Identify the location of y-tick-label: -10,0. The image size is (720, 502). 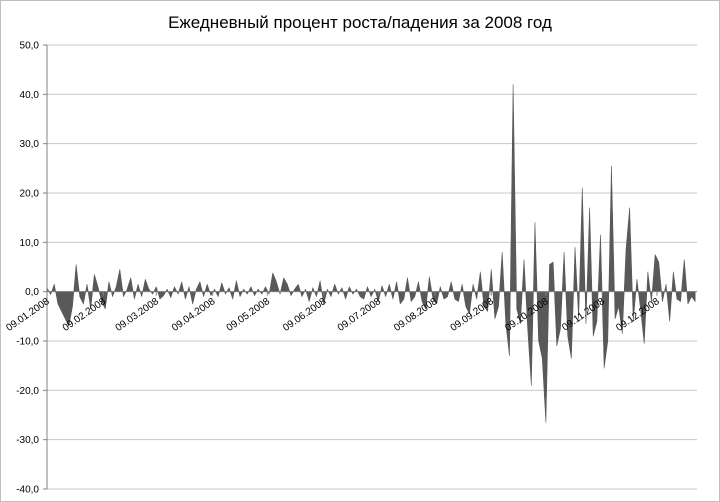
(27, 342).